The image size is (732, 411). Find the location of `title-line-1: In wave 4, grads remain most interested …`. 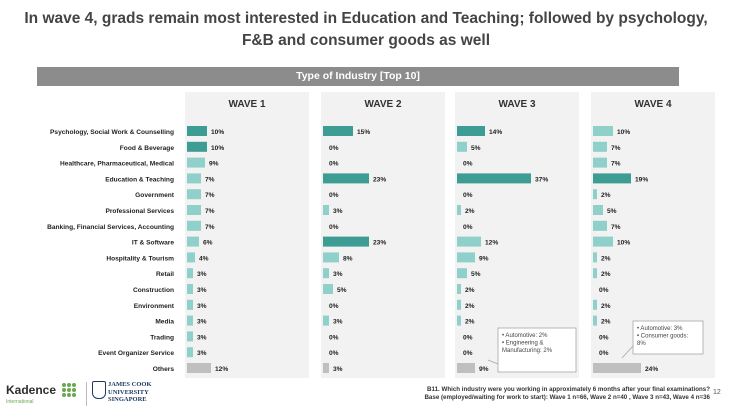

title-line-1: In wave 4, grads remain most interested … is located at coordinates (366, 18).